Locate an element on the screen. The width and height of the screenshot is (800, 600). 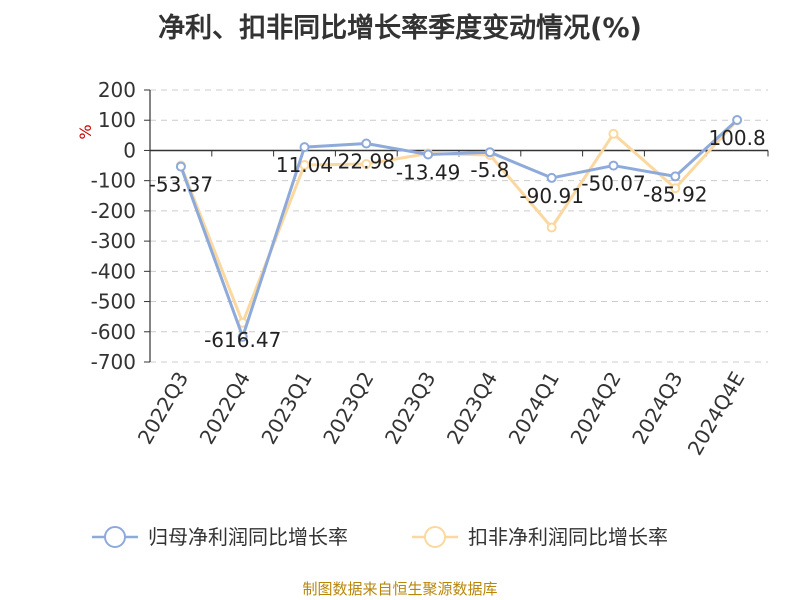
data-label: -5.8 is located at coordinates (489, 170).